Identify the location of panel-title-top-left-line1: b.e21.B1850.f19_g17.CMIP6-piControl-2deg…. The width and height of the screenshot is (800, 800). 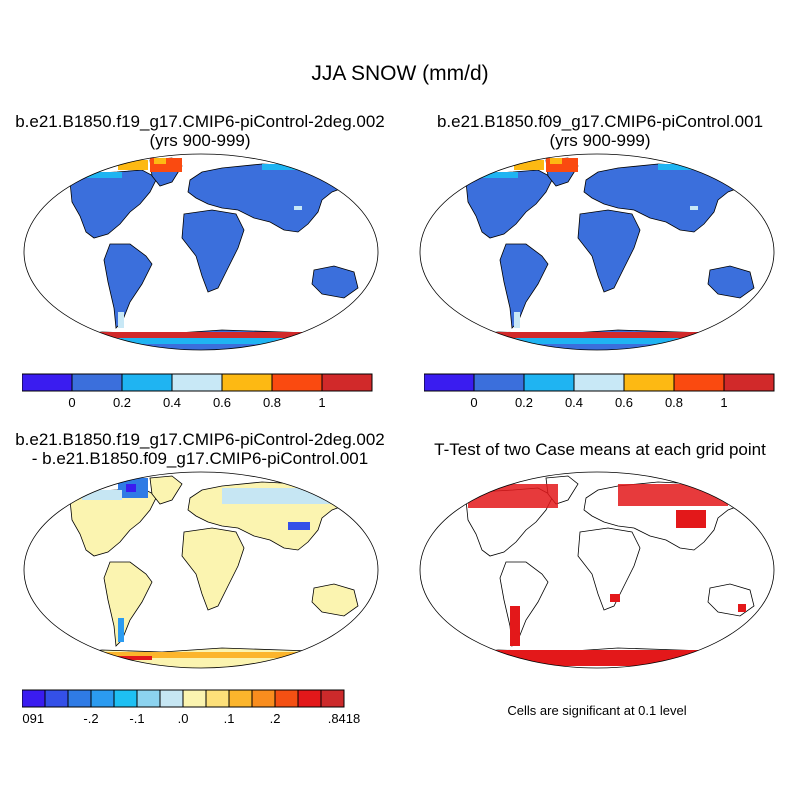
(200, 121).